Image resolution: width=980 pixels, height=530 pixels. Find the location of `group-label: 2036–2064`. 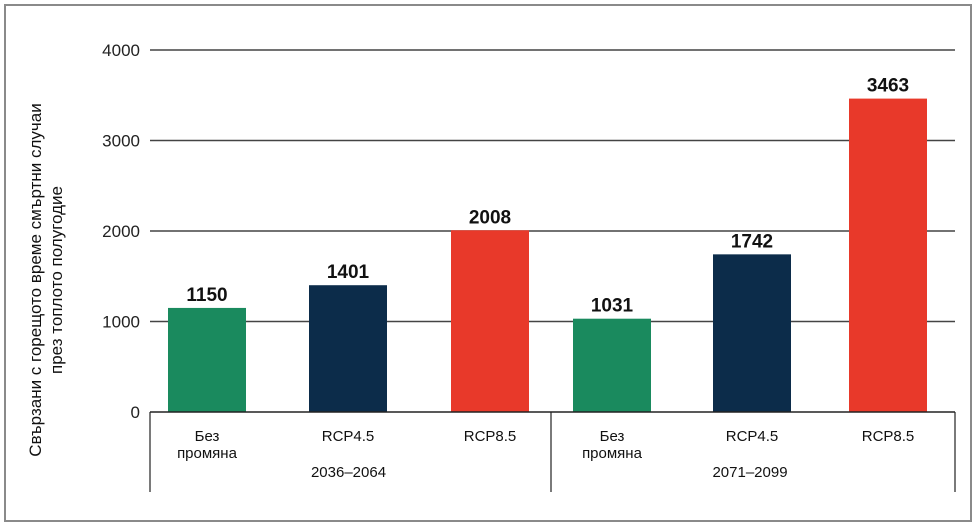

group-label: 2036–2064 is located at coordinates (348, 472).